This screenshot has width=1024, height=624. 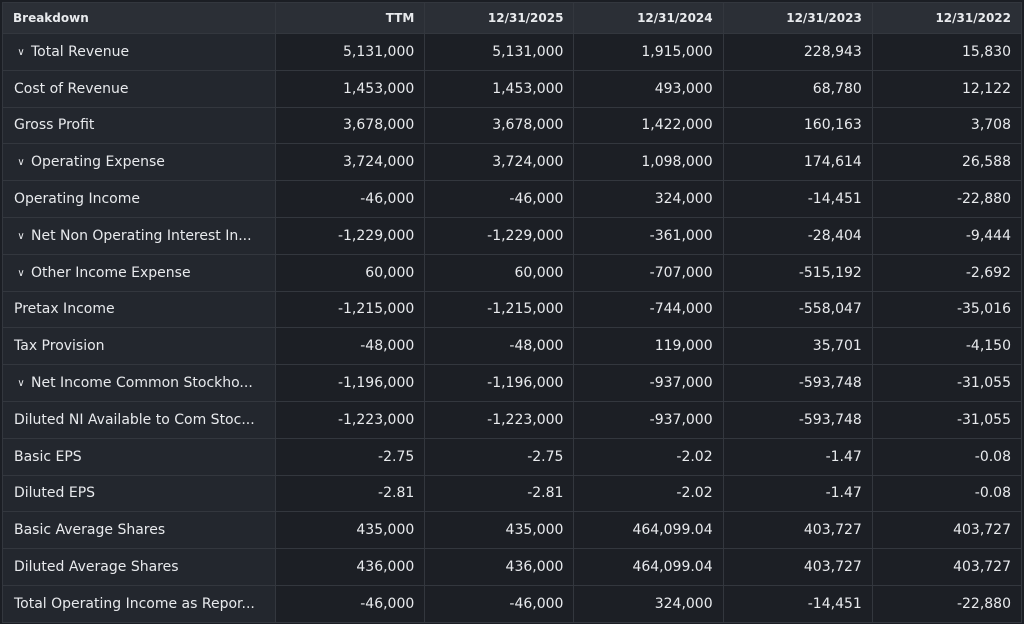 What do you see at coordinates (139, 18) in the screenshot?
I see `column-header-breakdown: Breakdown` at bounding box center [139, 18].